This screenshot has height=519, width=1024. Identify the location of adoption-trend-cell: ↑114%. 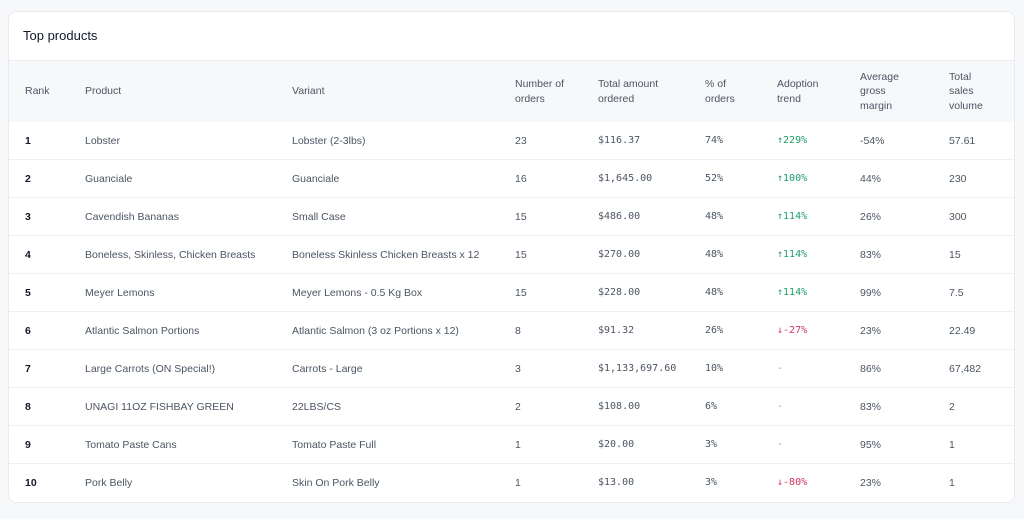
(818, 254).